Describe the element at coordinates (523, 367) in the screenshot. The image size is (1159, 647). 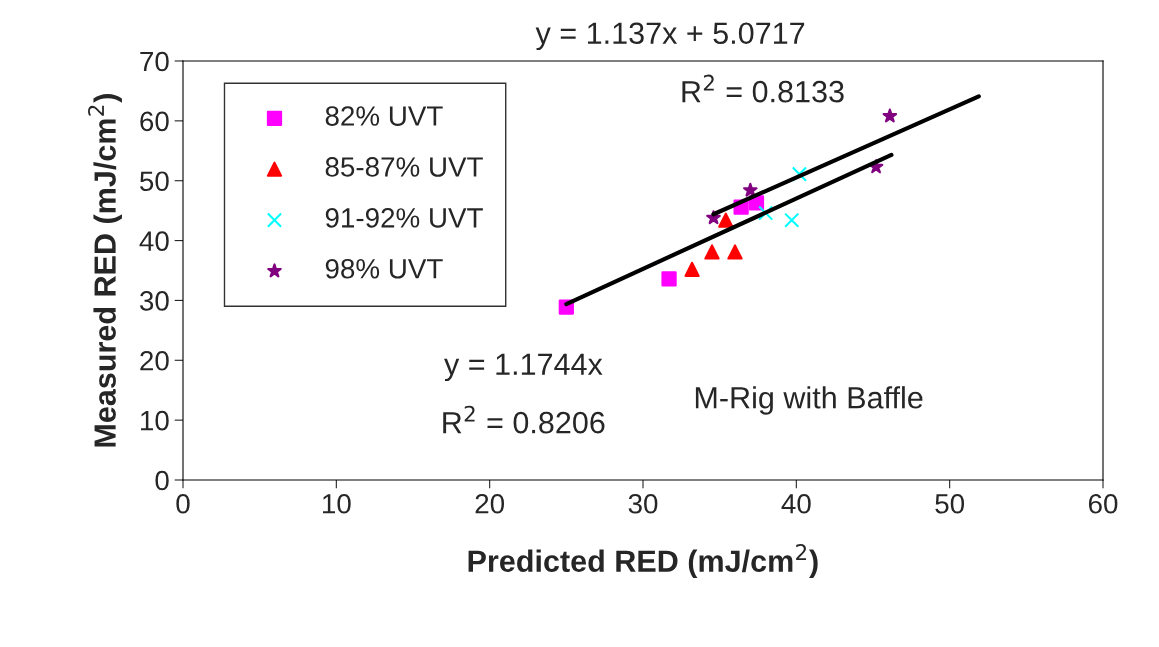
I see `annotation: y = 1.1744x` at that location.